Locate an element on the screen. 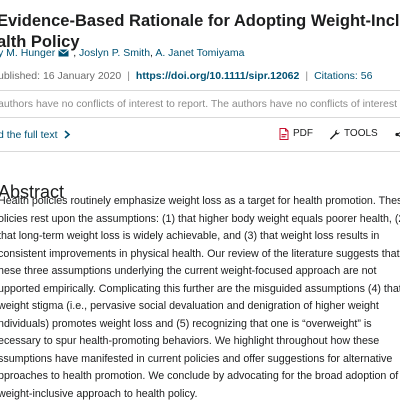 This screenshot has width=400, height=400. pdf-label: PDF is located at coordinates (303, 133).